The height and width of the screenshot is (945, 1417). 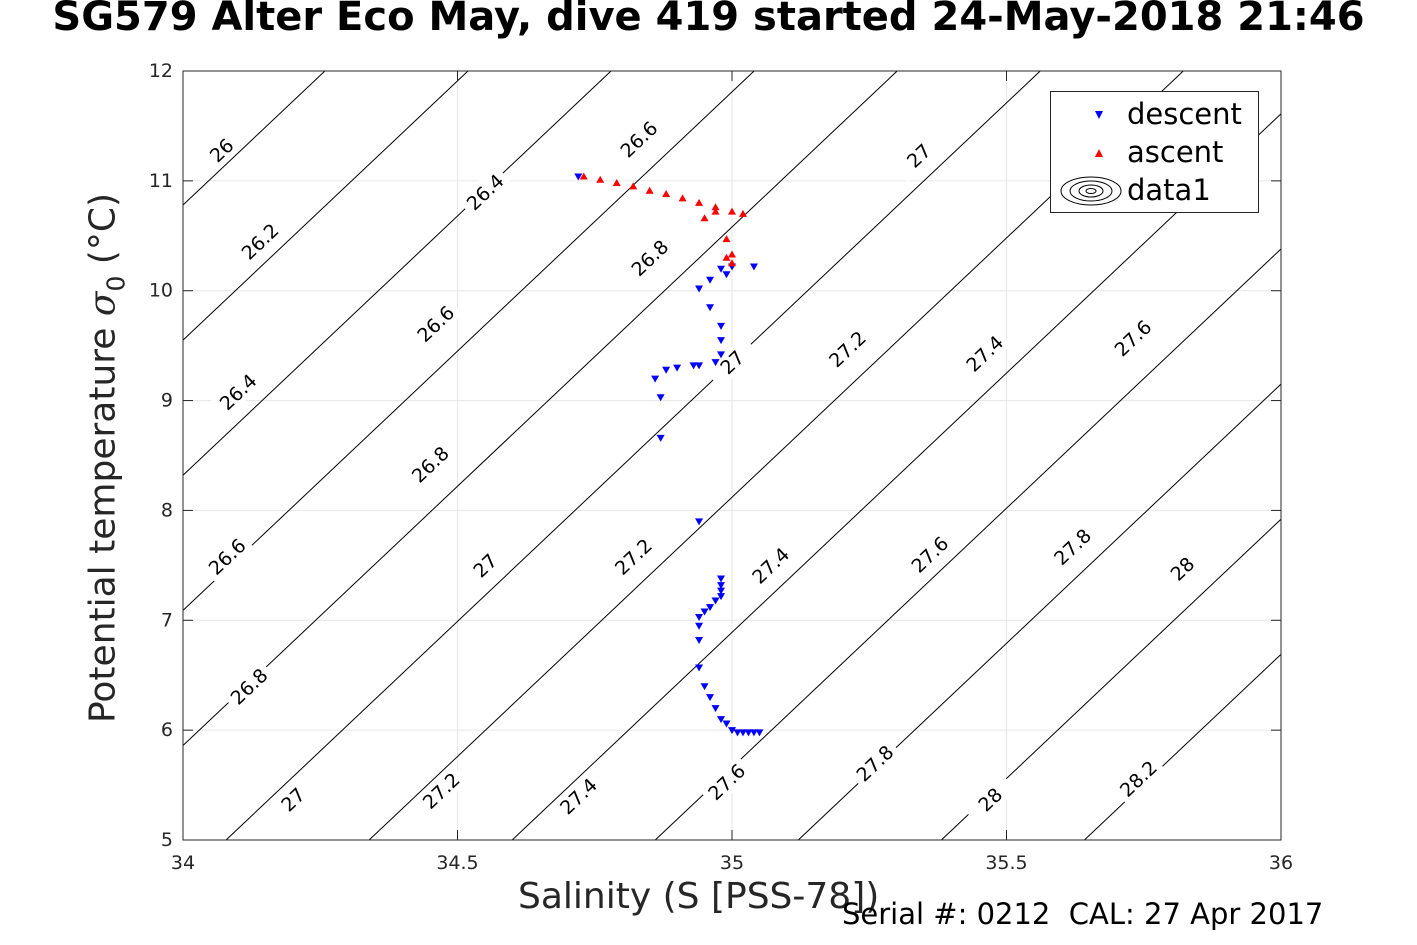 I want to click on legend-entry-data1: data1, so click(x=1154, y=191).